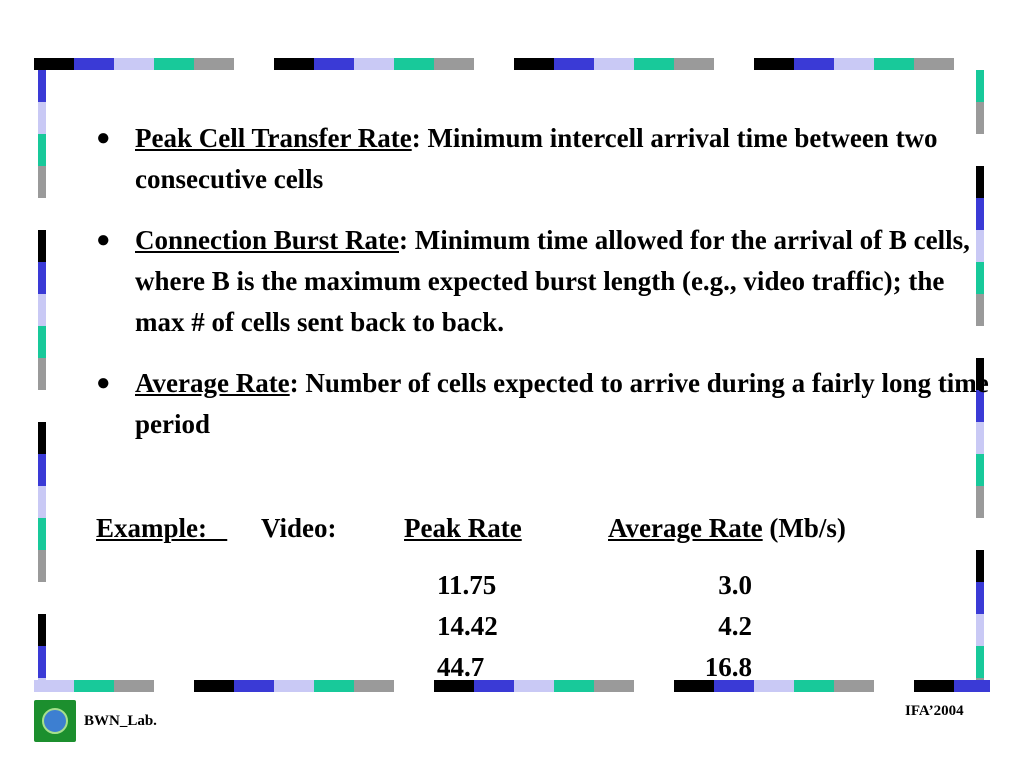 The width and height of the screenshot is (1024, 768). I want to click on bottom-border, so click(512, 686).